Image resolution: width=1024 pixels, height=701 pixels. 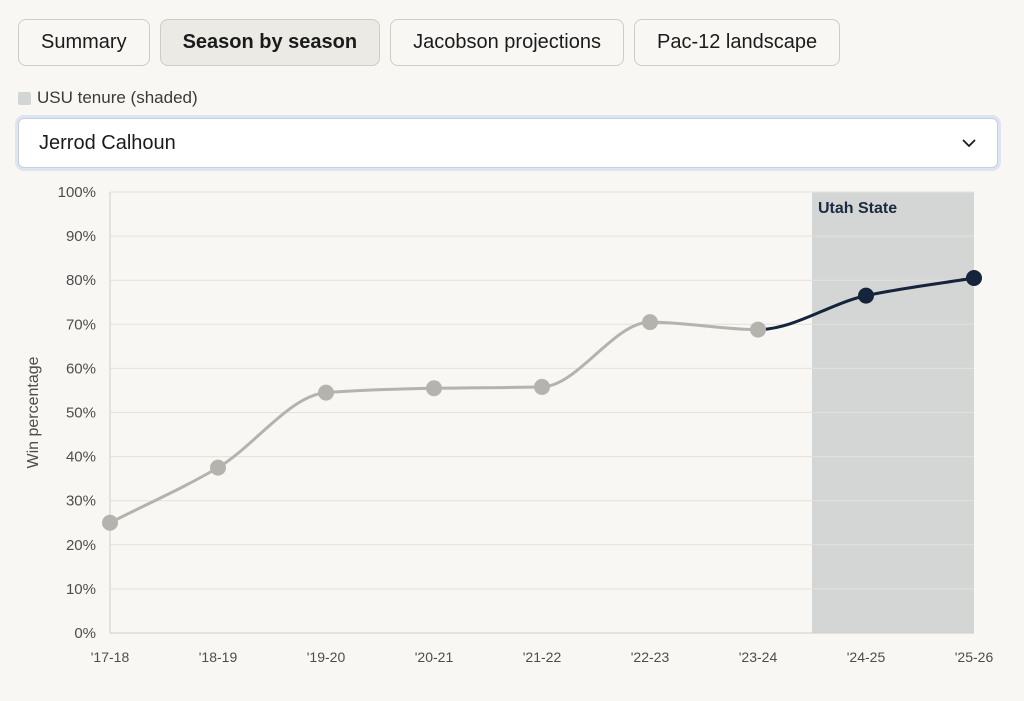 I want to click on tab-summary: Summary, so click(x=84, y=42).